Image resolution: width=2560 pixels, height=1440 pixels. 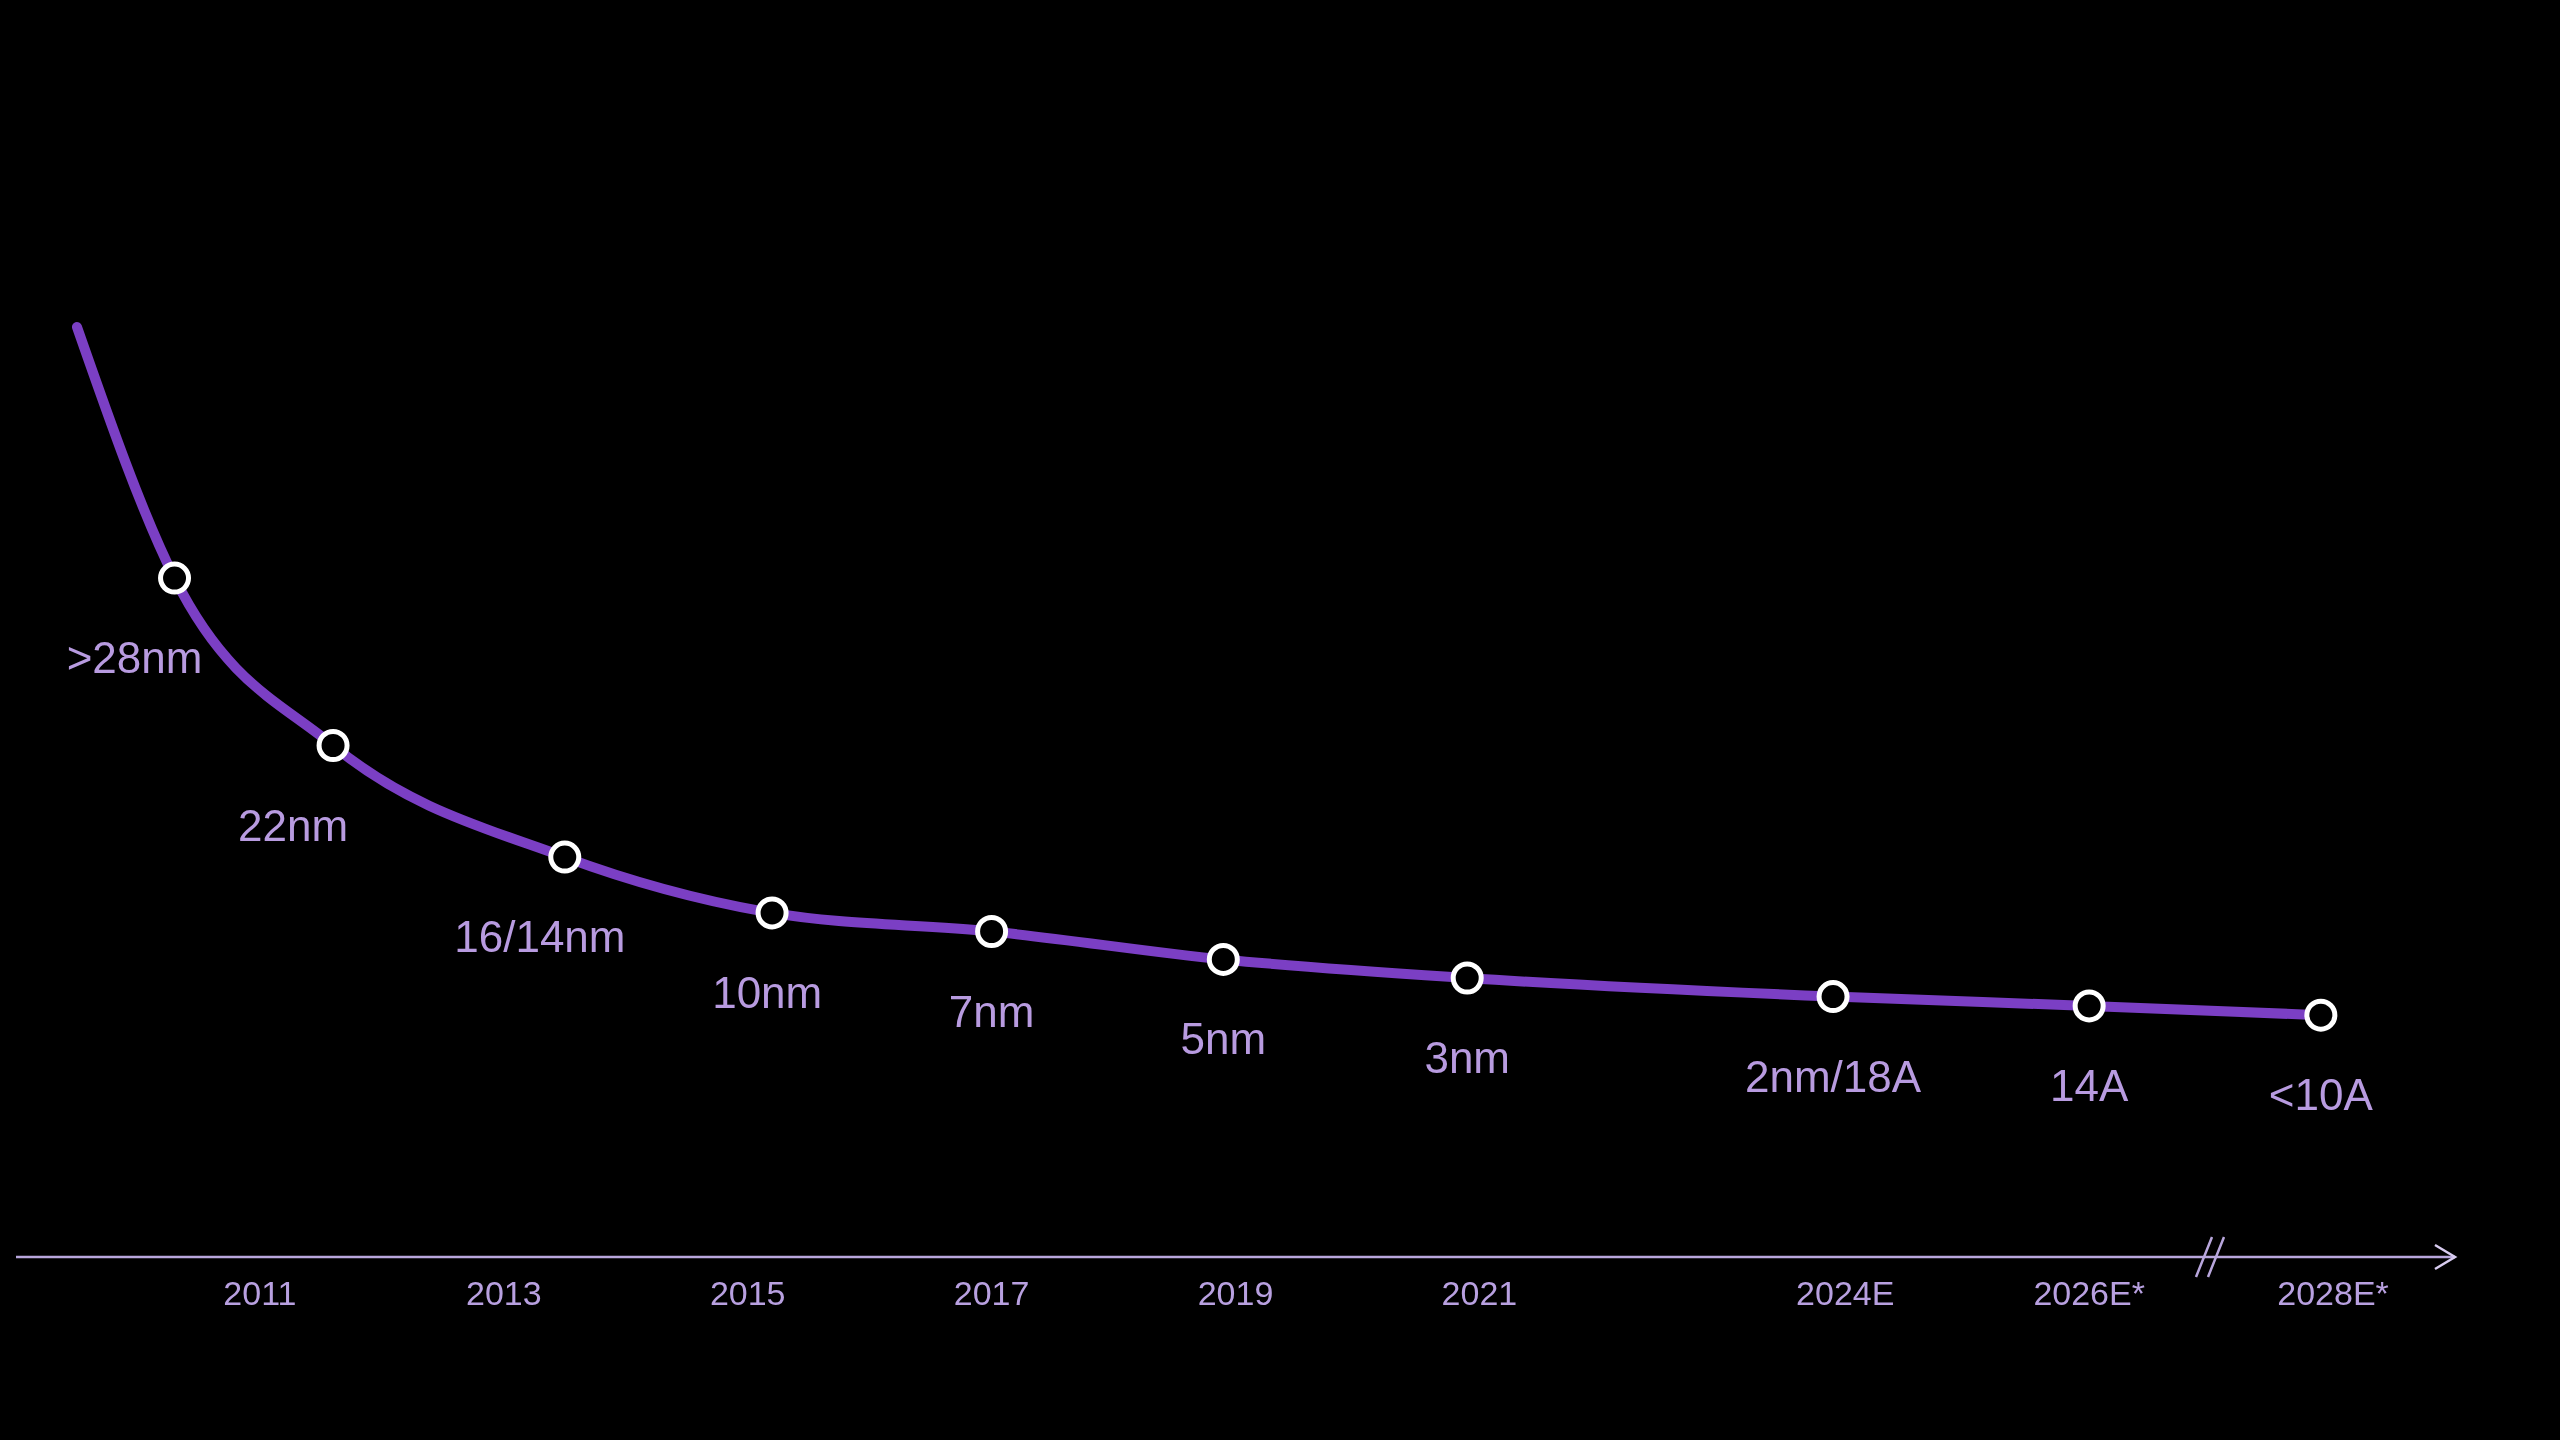 What do you see at coordinates (540, 937) in the screenshot?
I see `annotation: 16/14nm` at bounding box center [540, 937].